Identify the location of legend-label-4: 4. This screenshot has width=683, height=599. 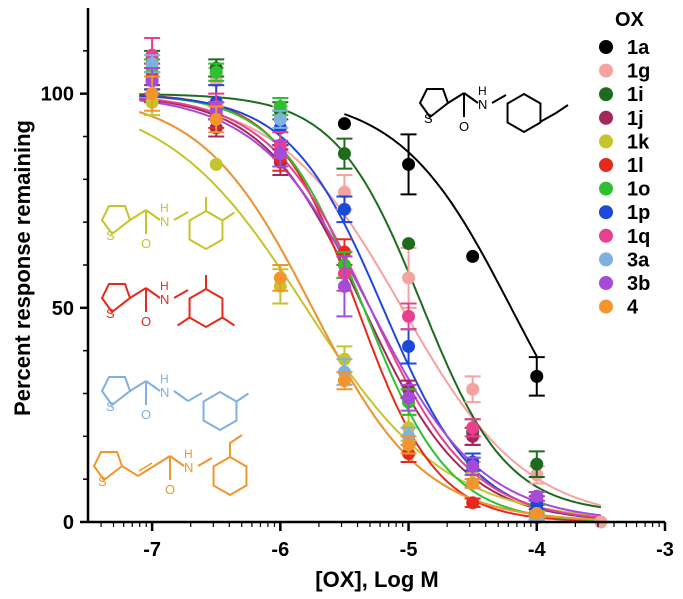
(633, 308).